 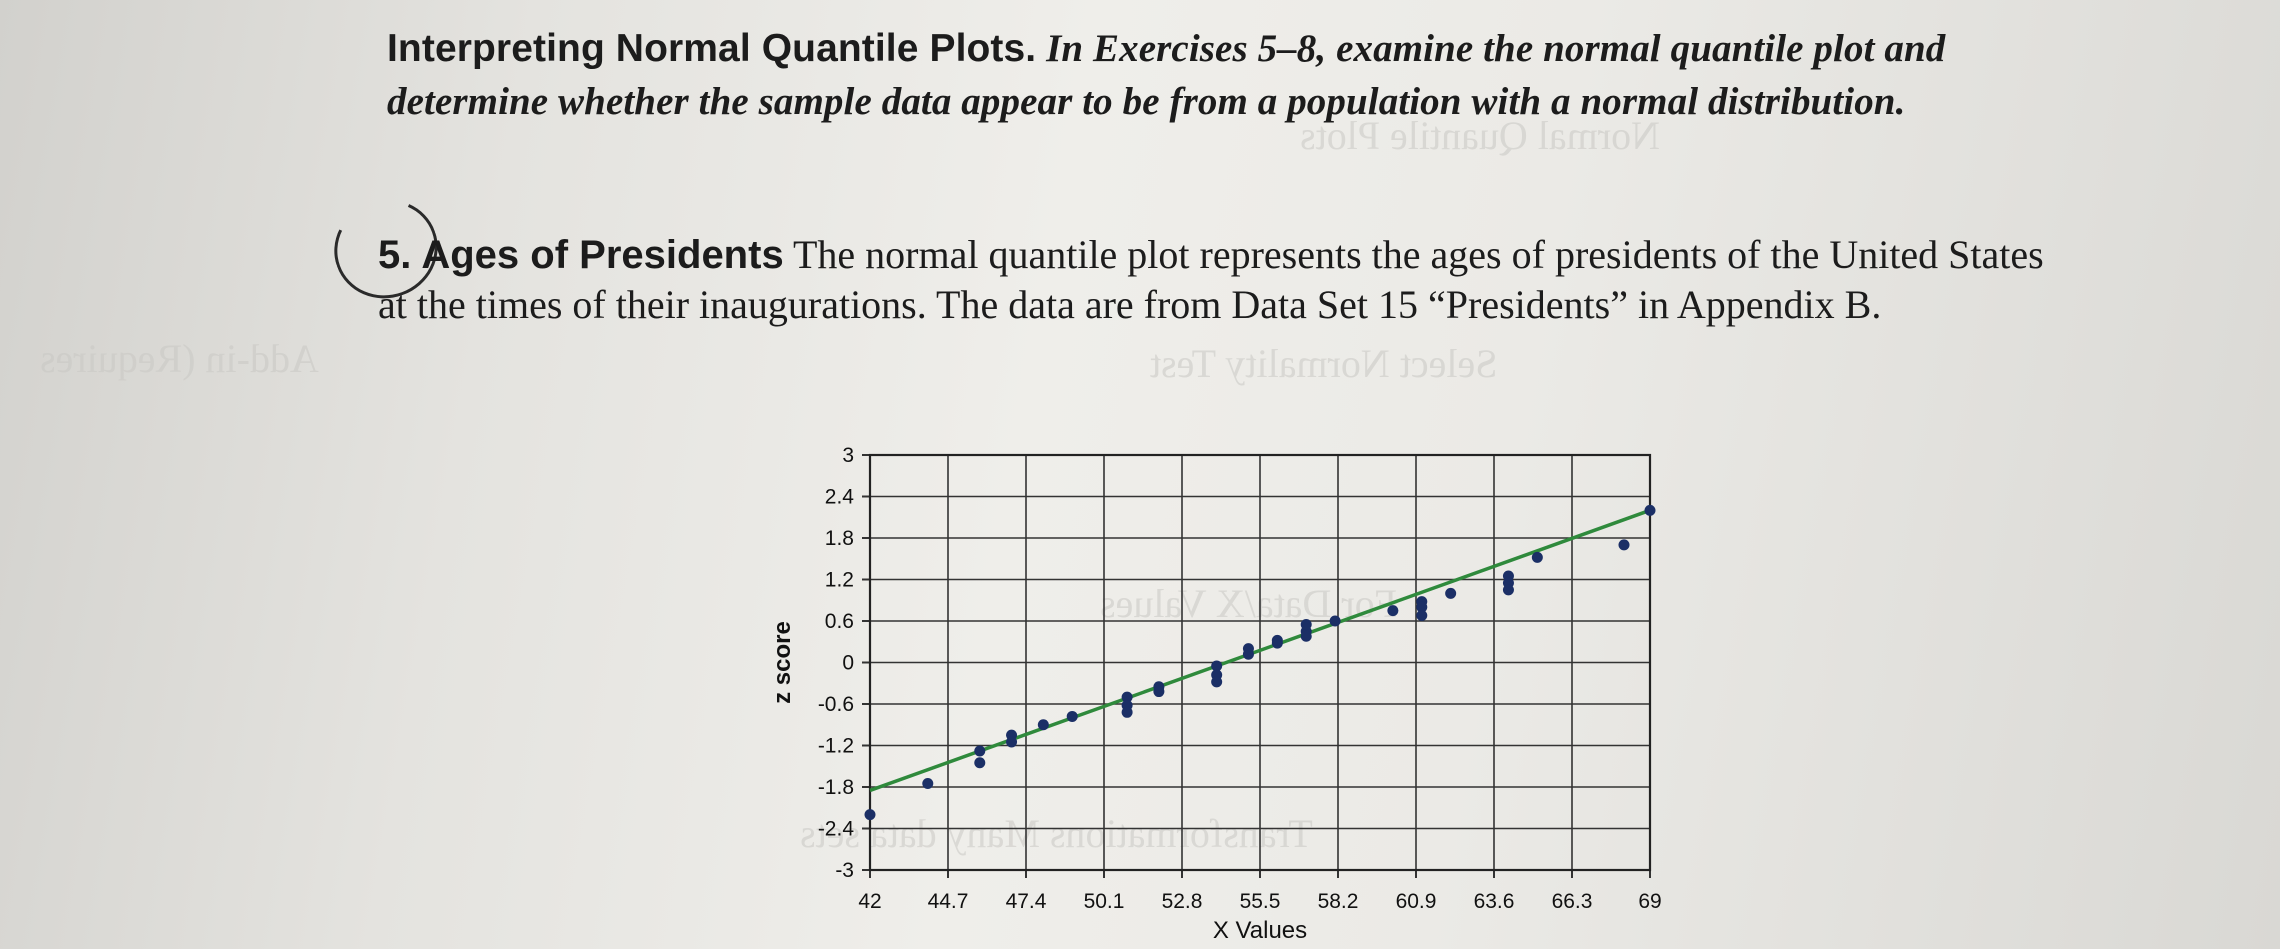 What do you see at coordinates (1182, 901) in the screenshot?
I see `x-tick-label: 52.8` at bounding box center [1182, 901].